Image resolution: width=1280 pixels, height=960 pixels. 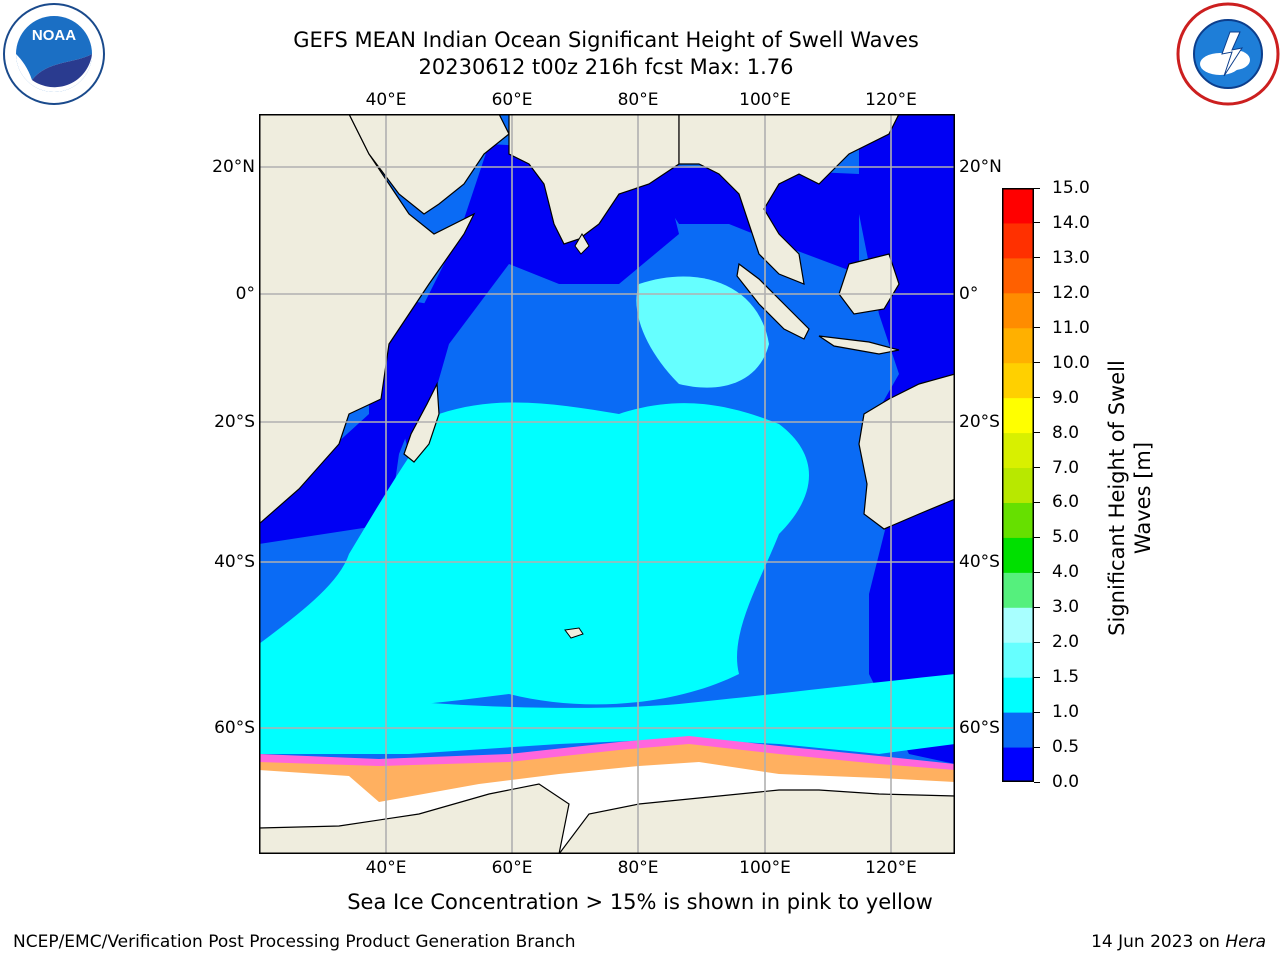 What do you see at coordinates (1071, 188) in the screenshot?
I see `colorbar-tick-label: 15.0` at bounding box center [1071, 188].